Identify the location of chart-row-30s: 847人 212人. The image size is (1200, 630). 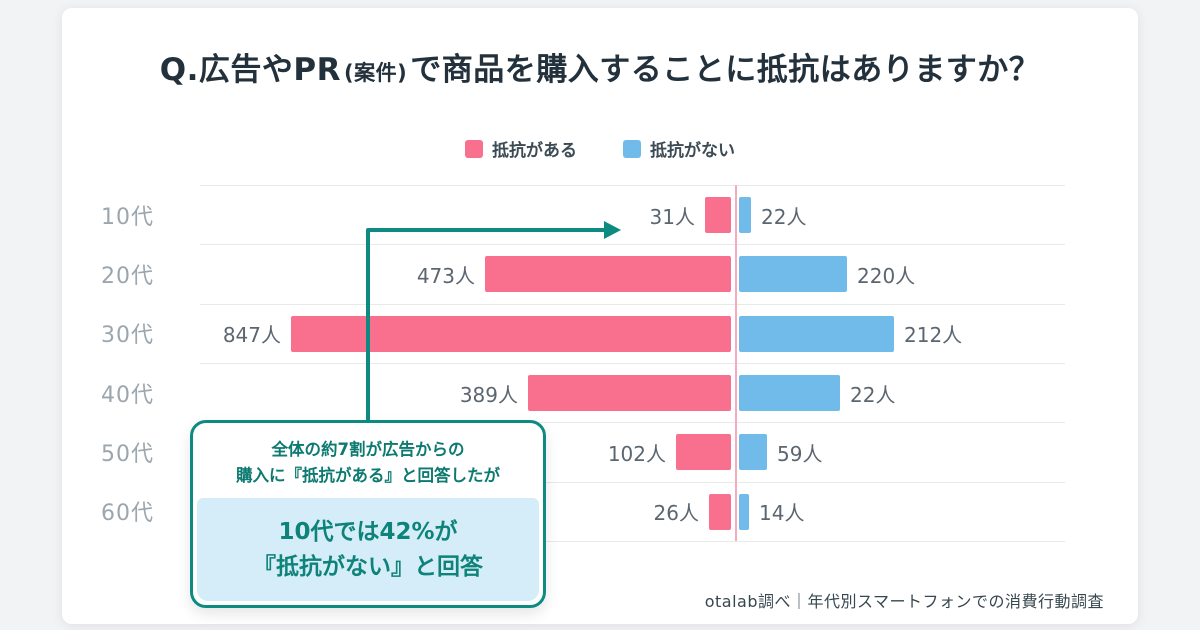
(632, 334).